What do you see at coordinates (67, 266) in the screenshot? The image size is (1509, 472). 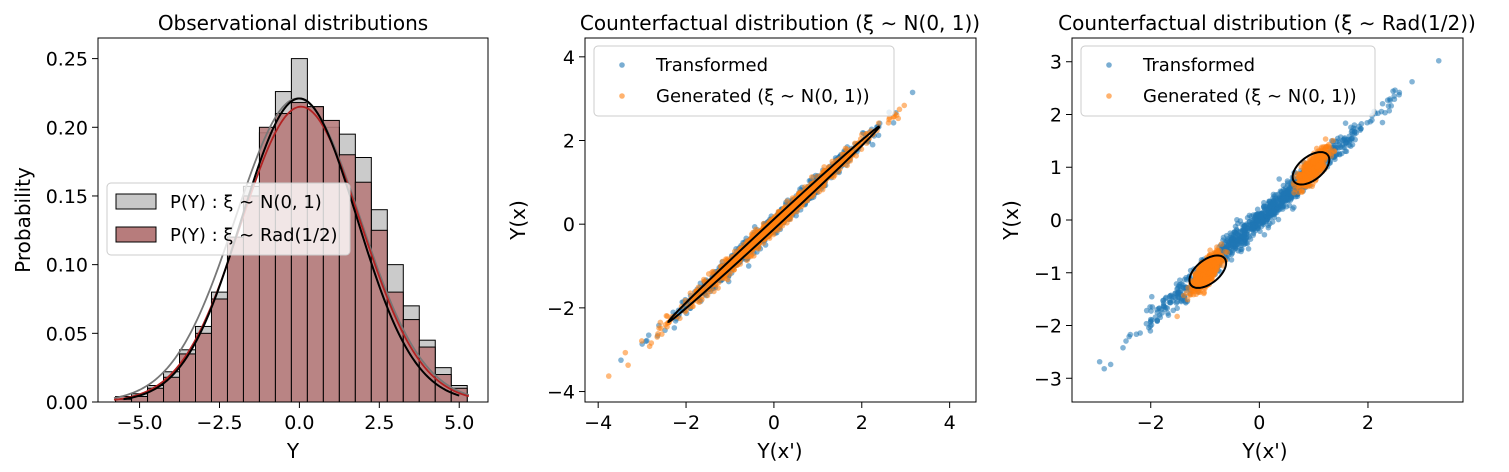 I see `y-tick-label: 0.10` at bounding box center [67, 266].